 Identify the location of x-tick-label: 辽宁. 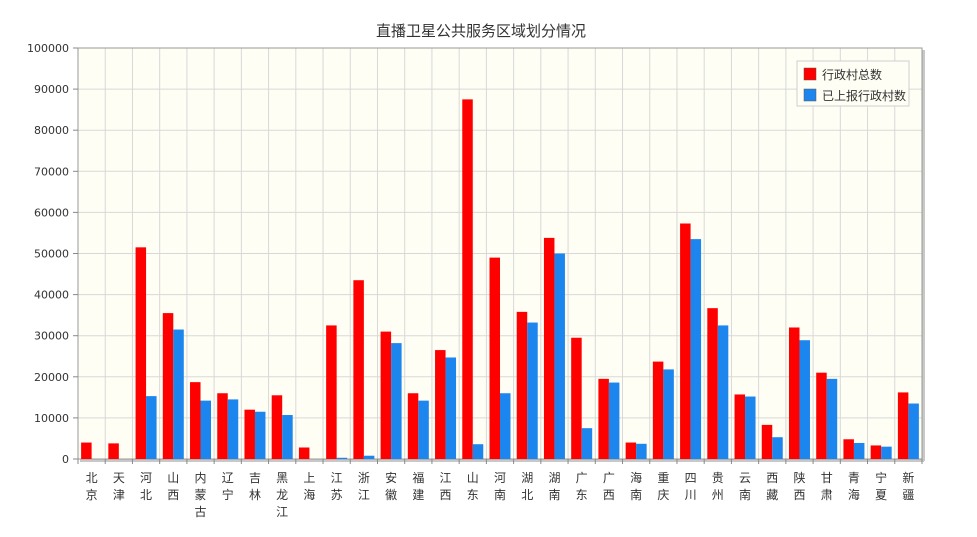
(228, 486).